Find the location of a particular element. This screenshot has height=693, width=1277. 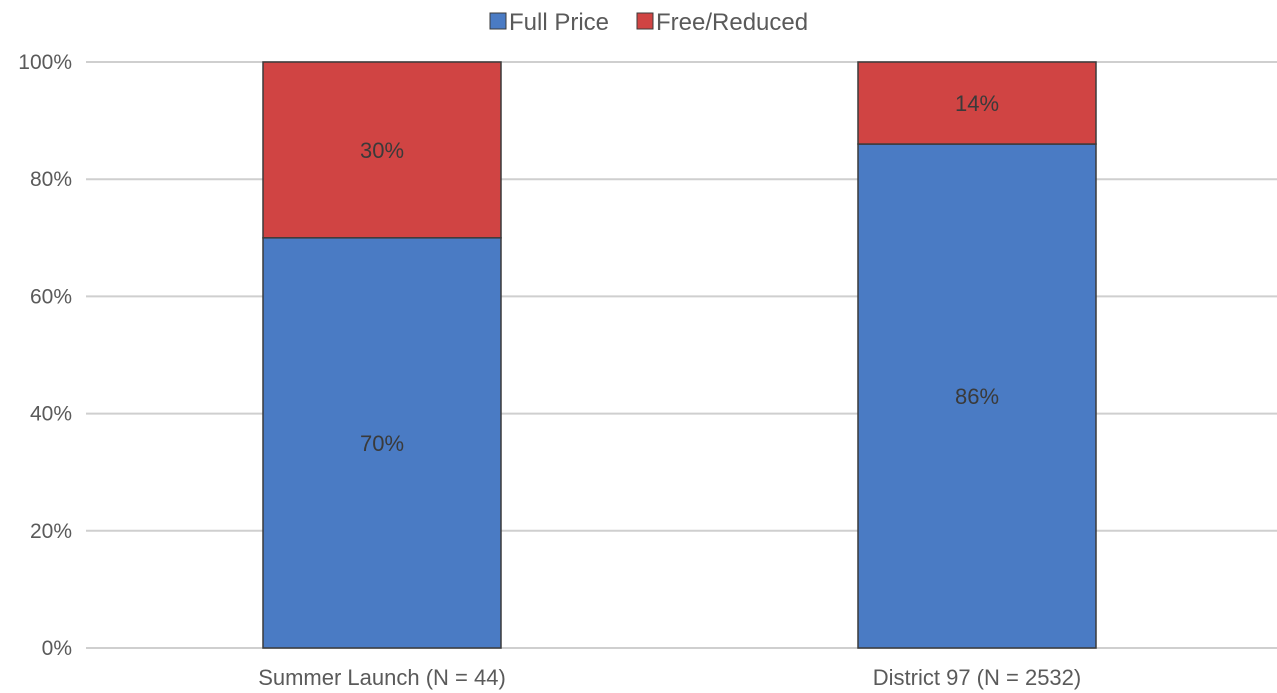

y-tick-label: 80% is located at coordinates (51, 179).